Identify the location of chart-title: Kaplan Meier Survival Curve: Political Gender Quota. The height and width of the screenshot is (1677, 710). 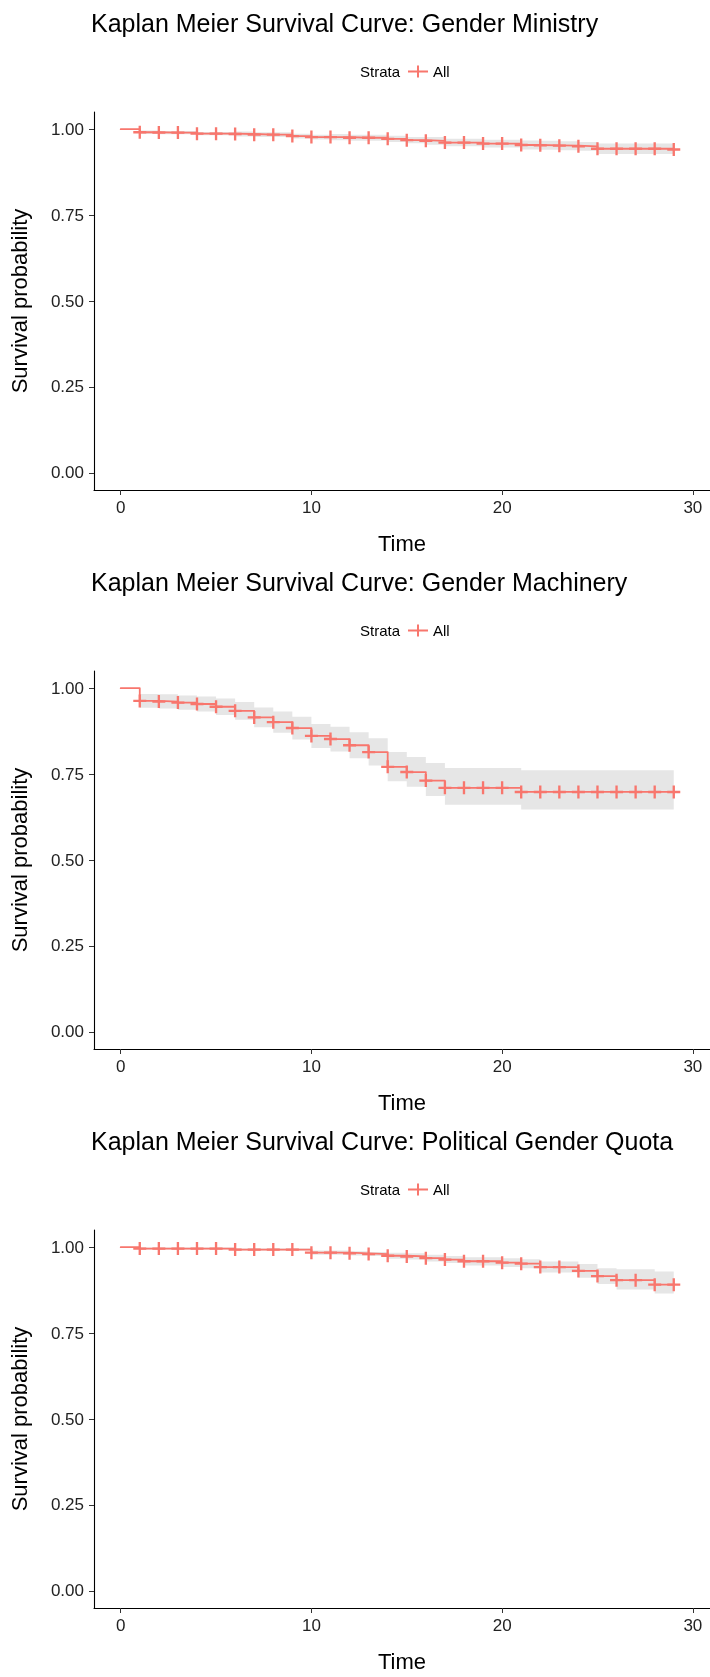
(382, 1140).